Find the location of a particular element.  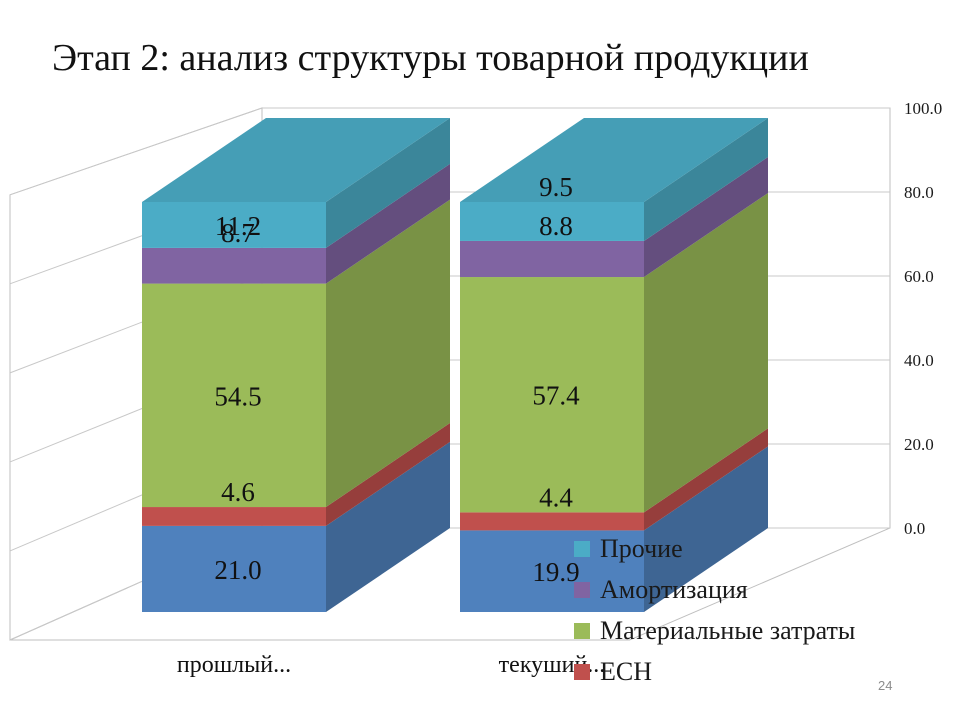

slide-number: 24 is located at coordinates (885, 685).